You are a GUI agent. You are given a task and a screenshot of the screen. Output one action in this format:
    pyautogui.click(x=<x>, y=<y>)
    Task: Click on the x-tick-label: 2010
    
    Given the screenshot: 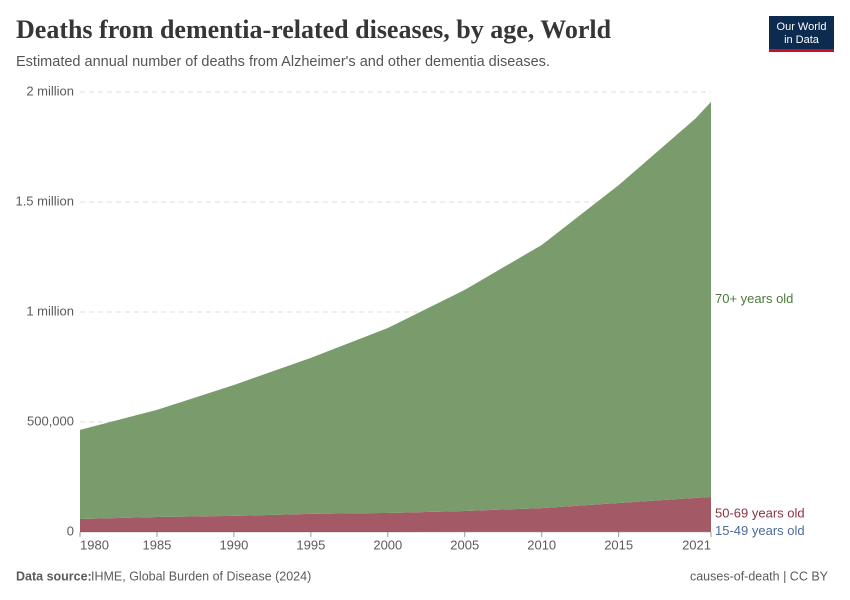 What is the action you would take?
    pyautogui.click(x=541, y=544)
    